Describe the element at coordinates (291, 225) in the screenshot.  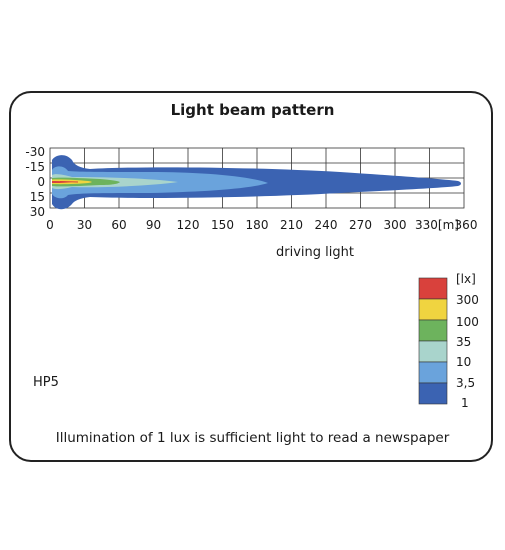
I see `x-tick: 210` at that location.